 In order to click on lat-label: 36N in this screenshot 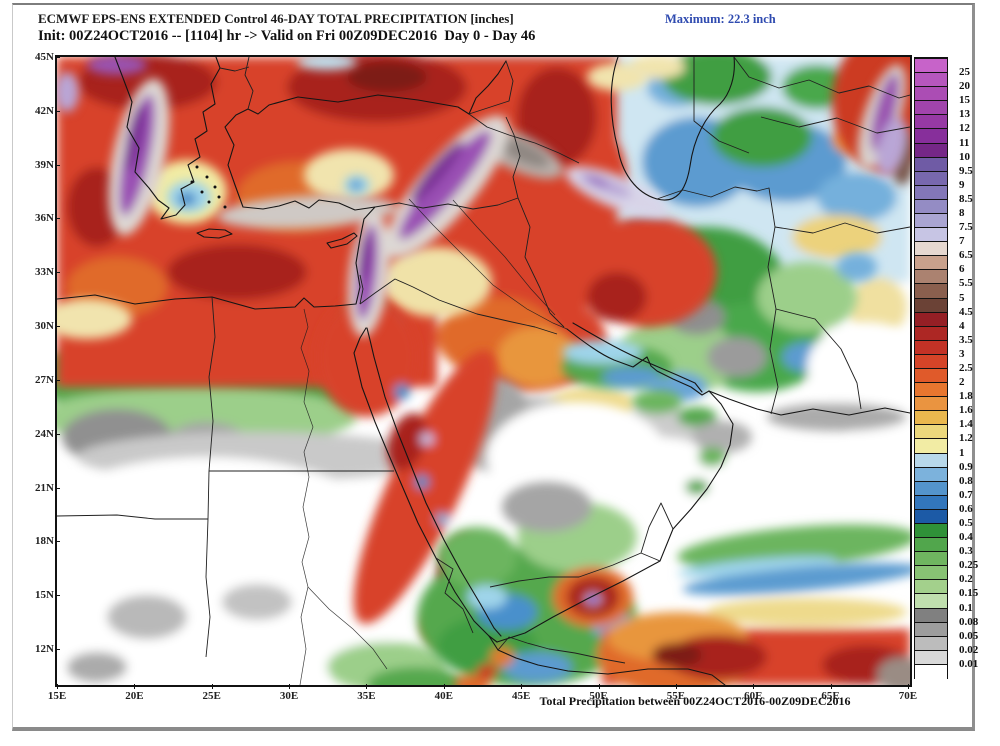, I will do `click(44, 218)`.